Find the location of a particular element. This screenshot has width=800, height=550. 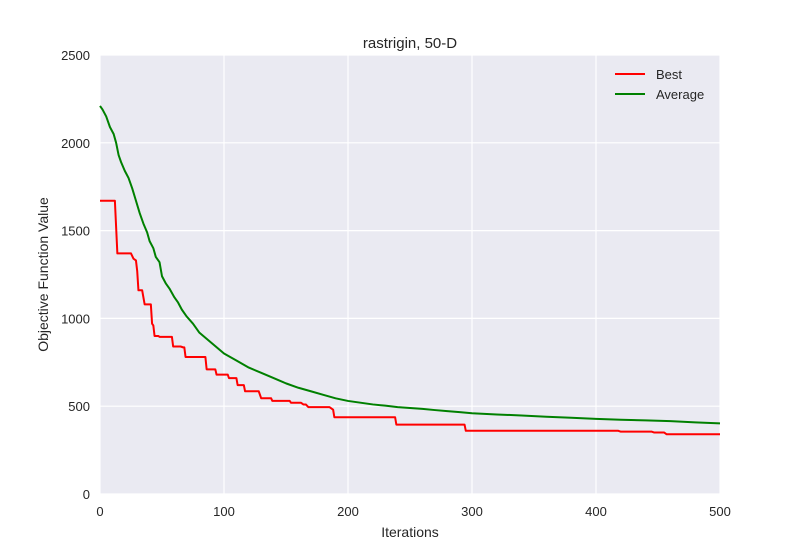

x-tick-label: 500 is located at coordinates (720, 511).